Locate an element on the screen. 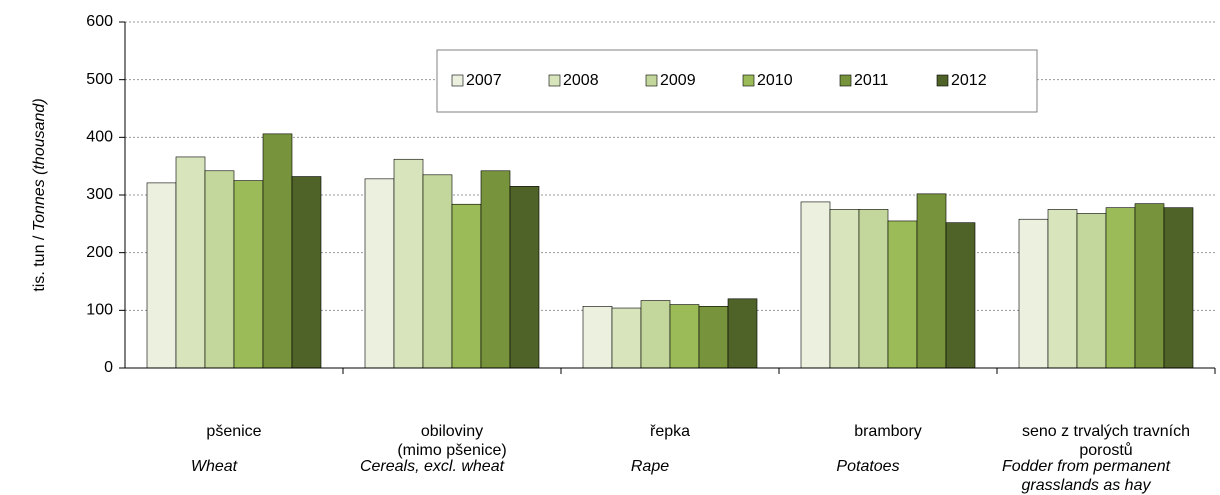 Image resolution: width=1220 pixels, height=495 pixels. x-tick-label-en: Cereals, excl. wheat is located at coordinates (432, 466).